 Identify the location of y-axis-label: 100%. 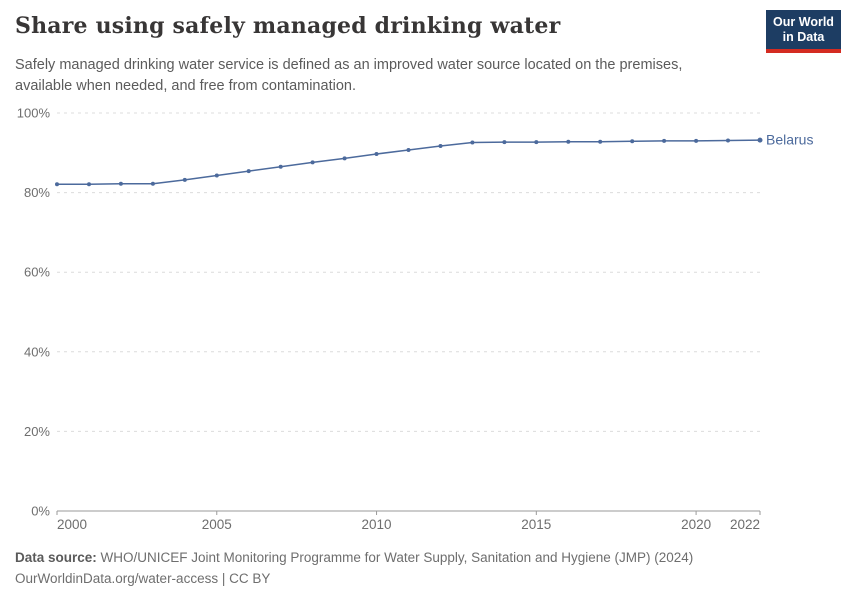
(34, 113).